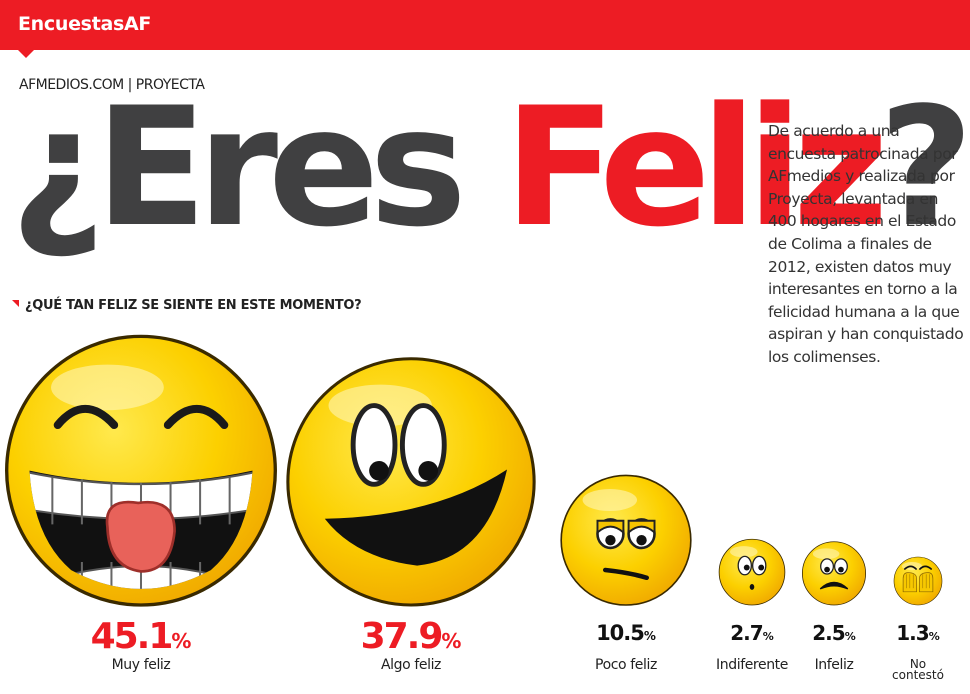  What do you see at coordinates (112, 85) in the screenshot?
I see `source-credit: AFMEDIOS.COM | PROYECTA` at bounding box center [112, 85].